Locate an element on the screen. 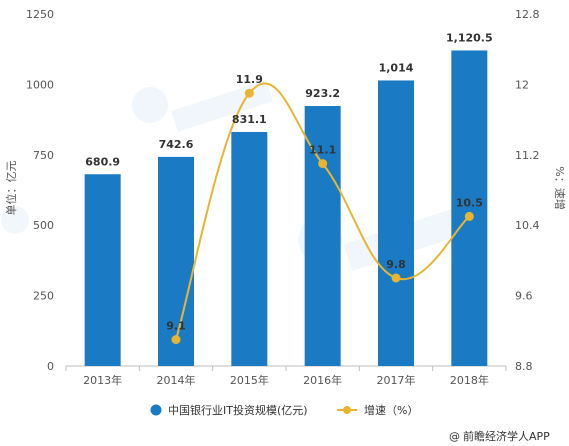  legend-bar-marker is located at coordinates (156, 410).